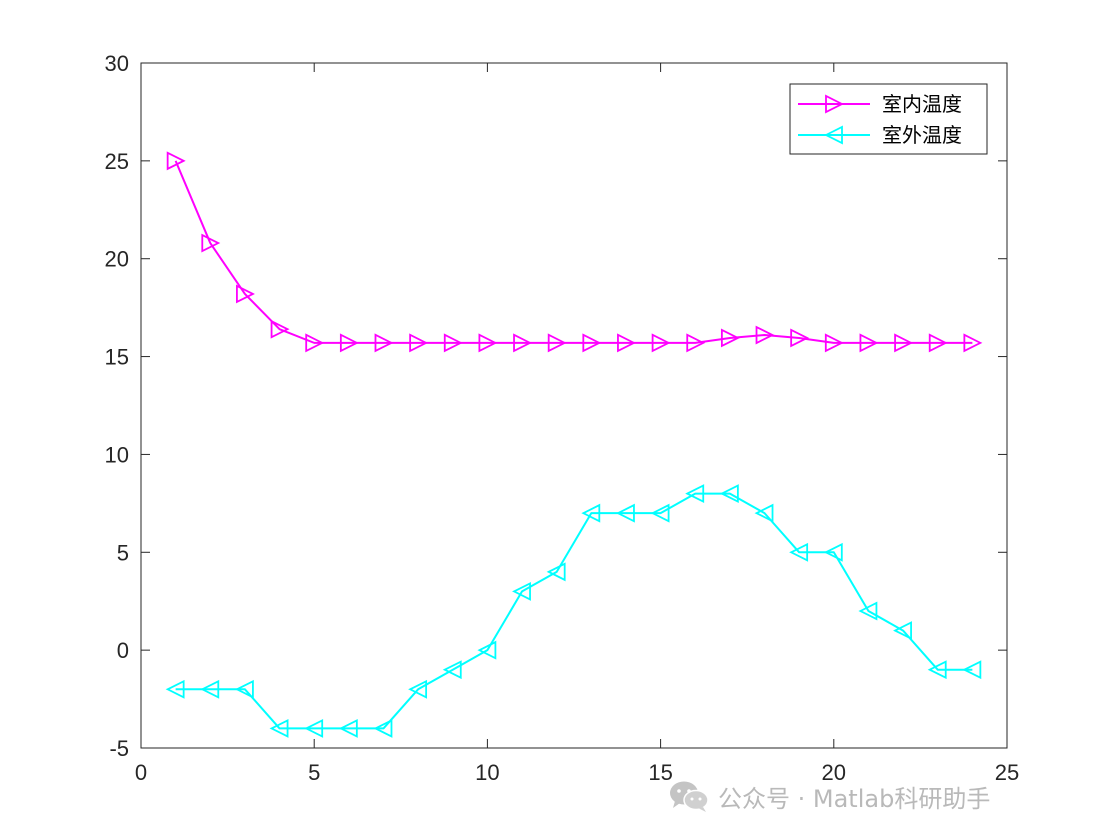 This screenshot has height=838, width=1109. Describe the element at coordinates (487, 772) in the screenshot. I see `x-tick-label: 10` at that location.